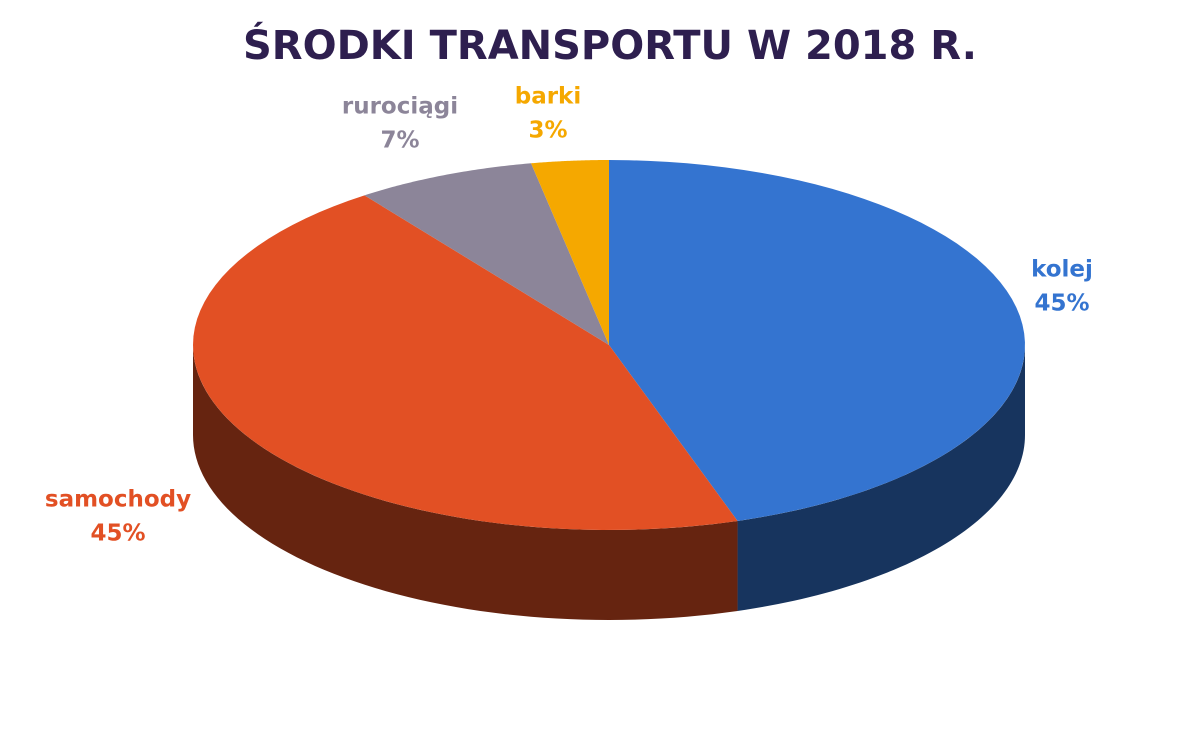  Describe the element at coordinates (881, 478) in the screenshot. I see `slice-side` at that location.